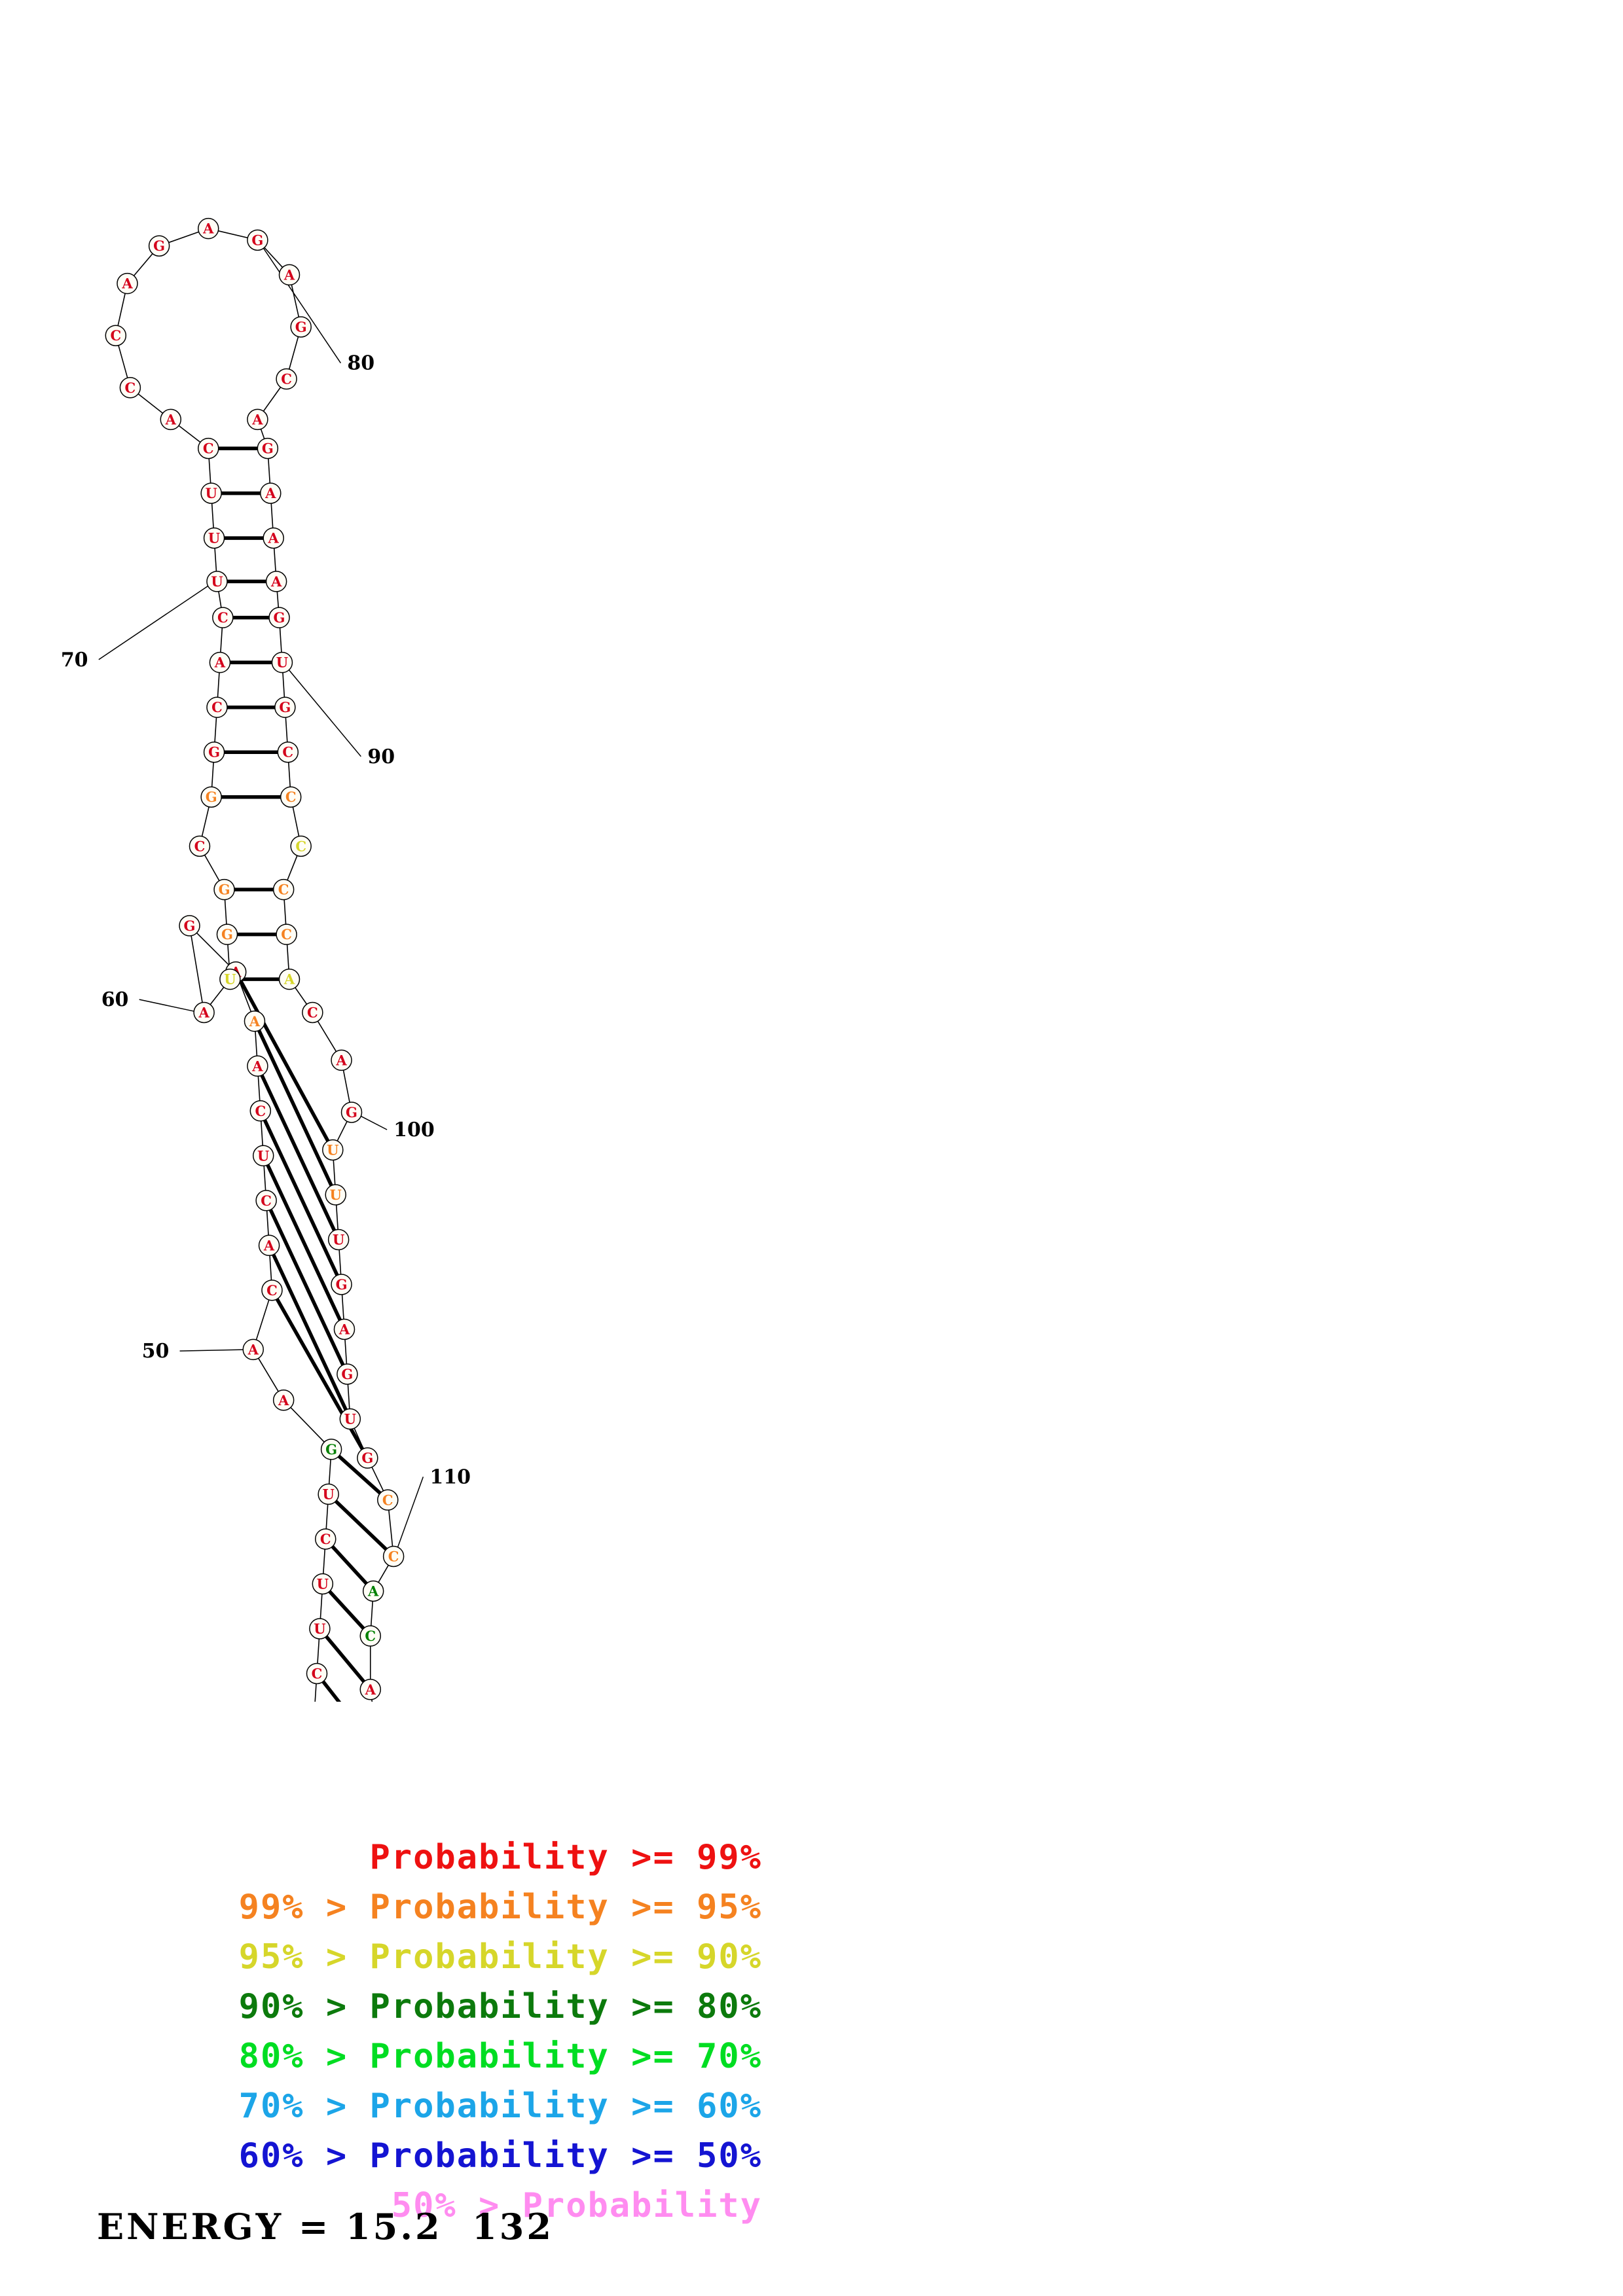 The width and height of the screenshot is (1623, 2296). I want to click on position-label: 100, so click(414, 1130).